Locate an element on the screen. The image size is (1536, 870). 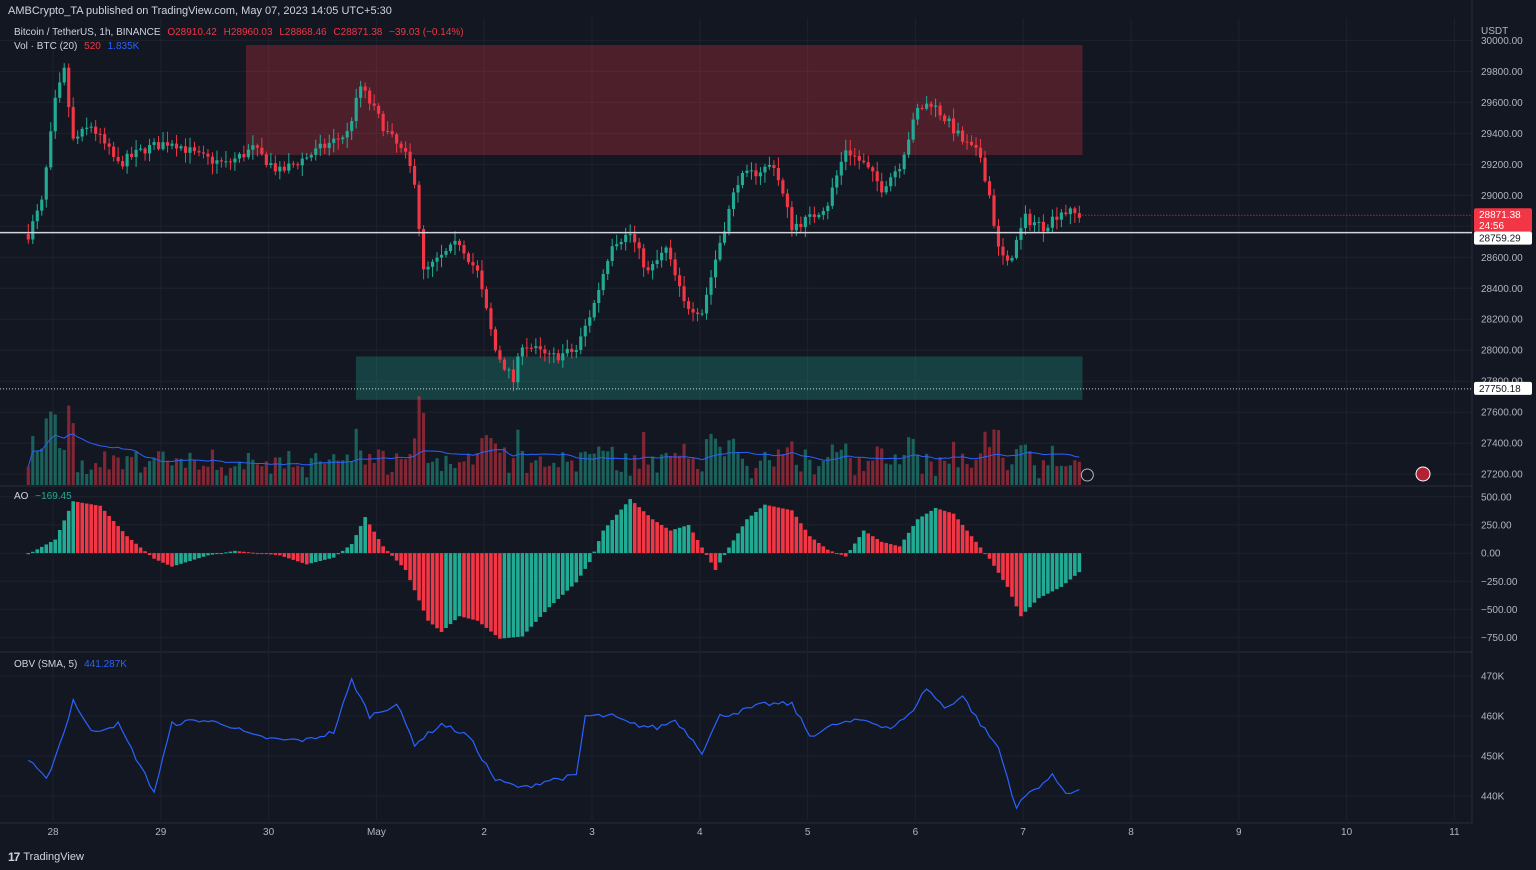
ao-name: AO is located at coordinates (21, 496).